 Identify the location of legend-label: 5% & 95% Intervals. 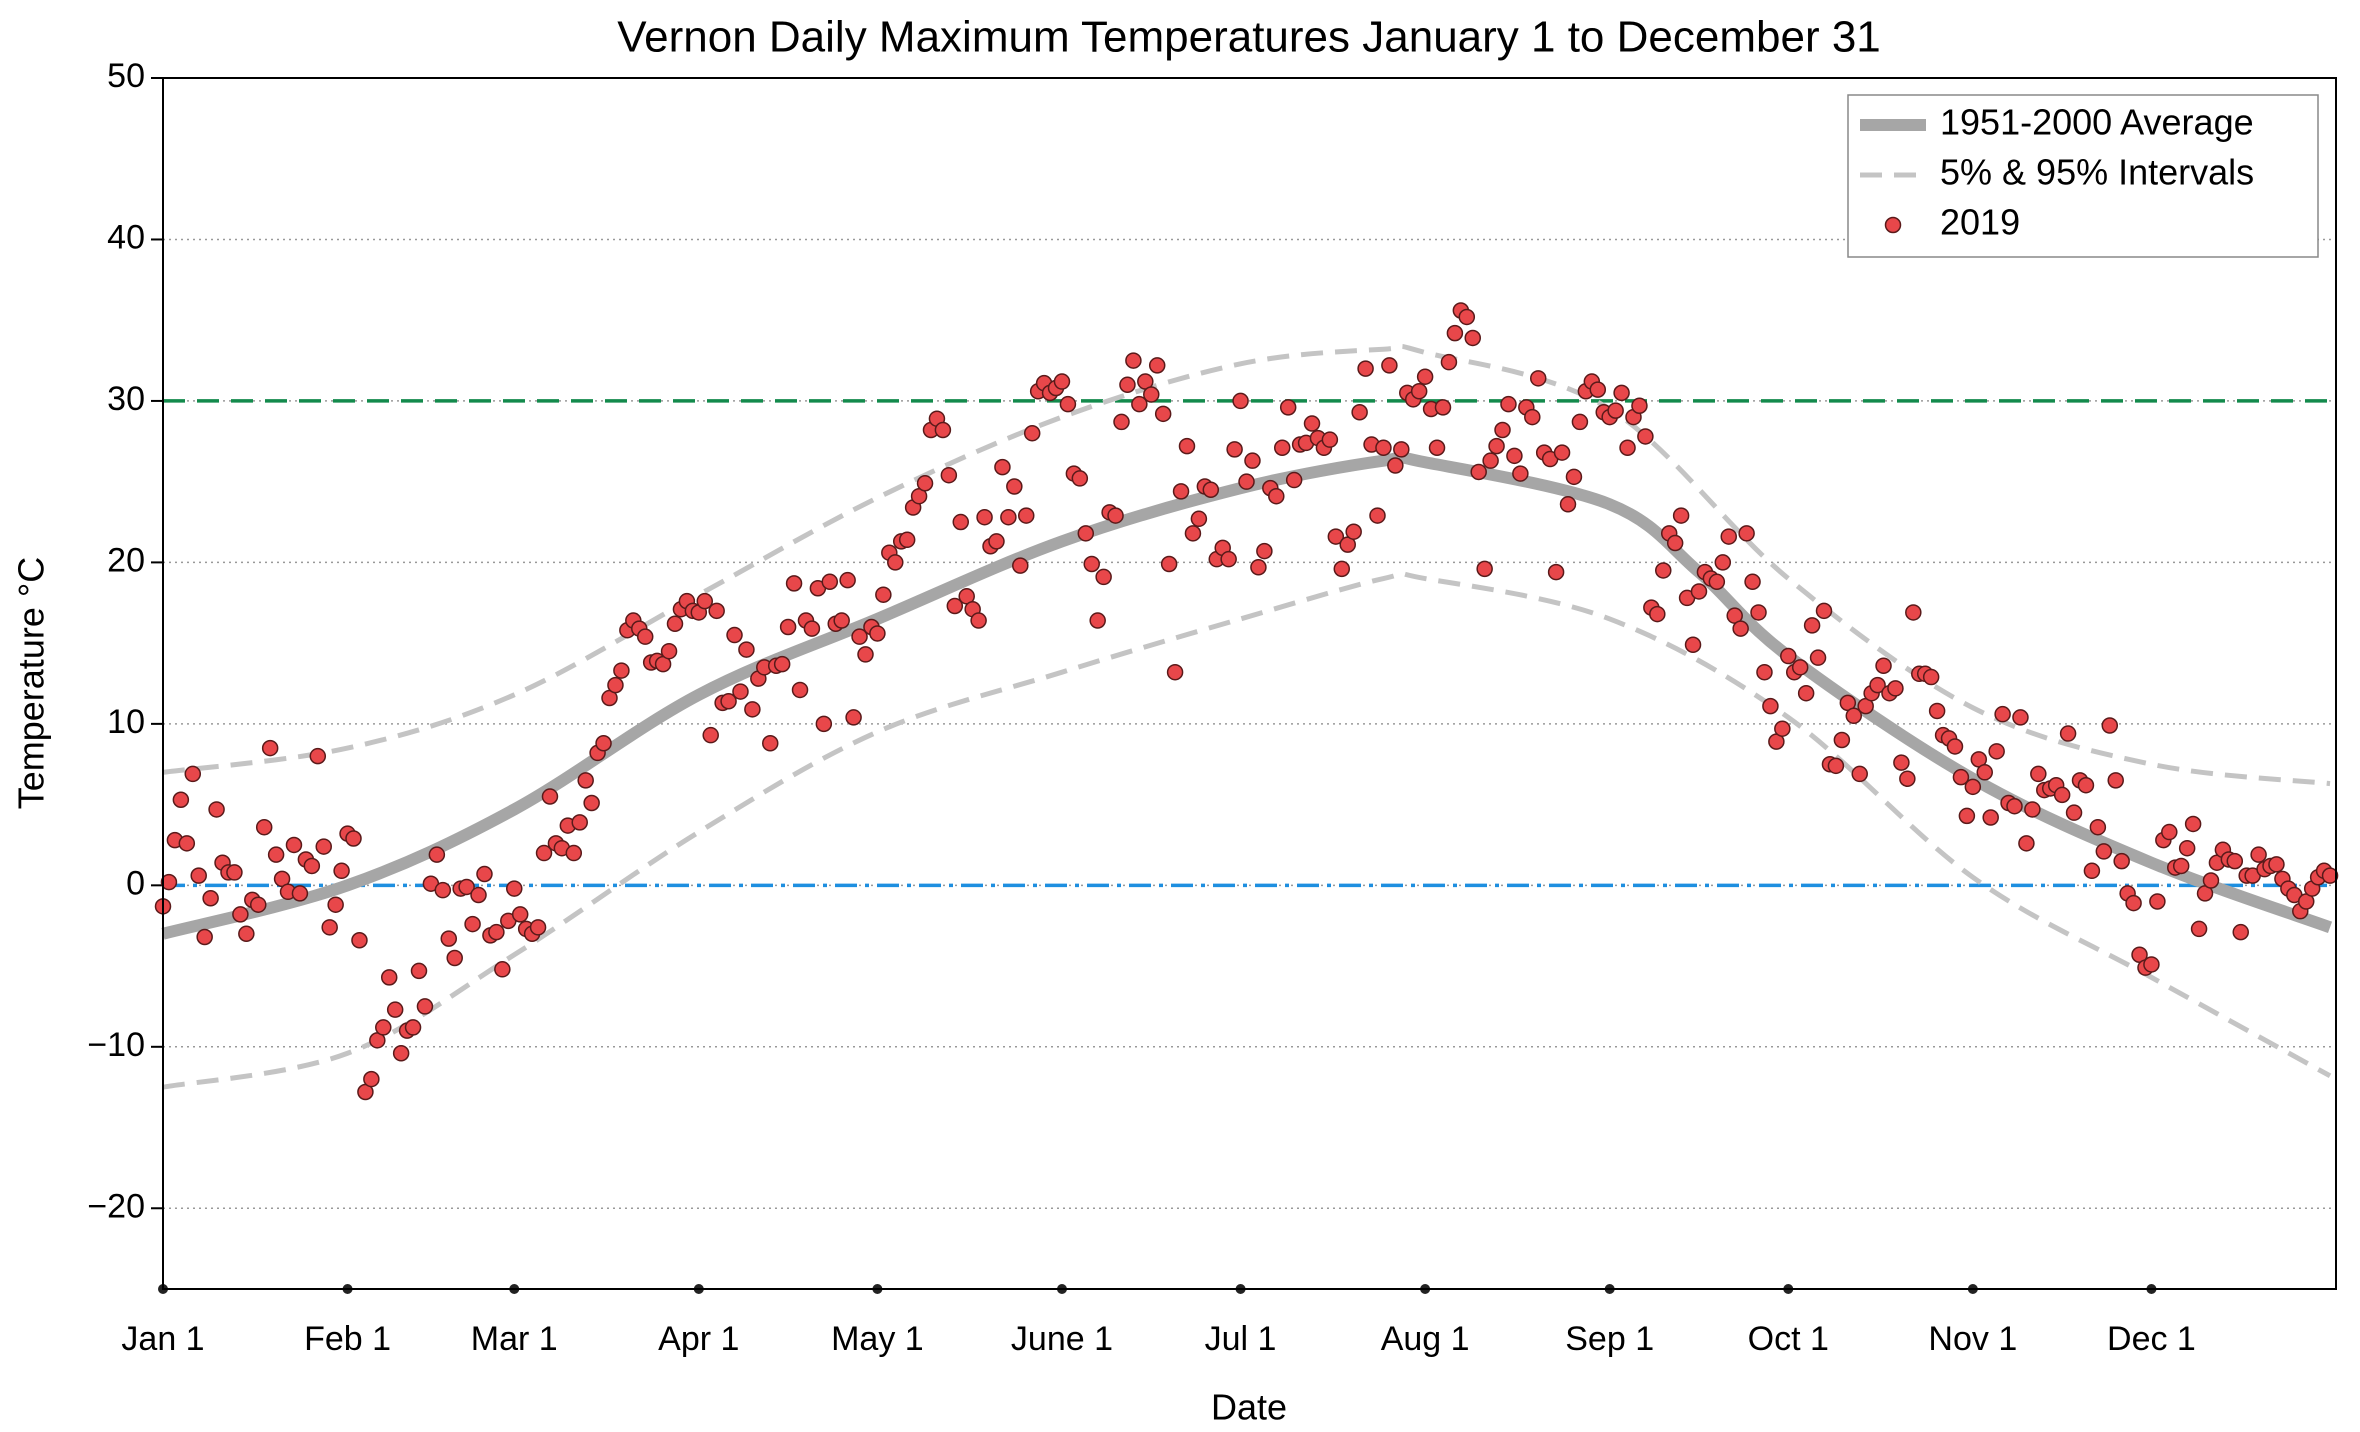
(2097, 172).